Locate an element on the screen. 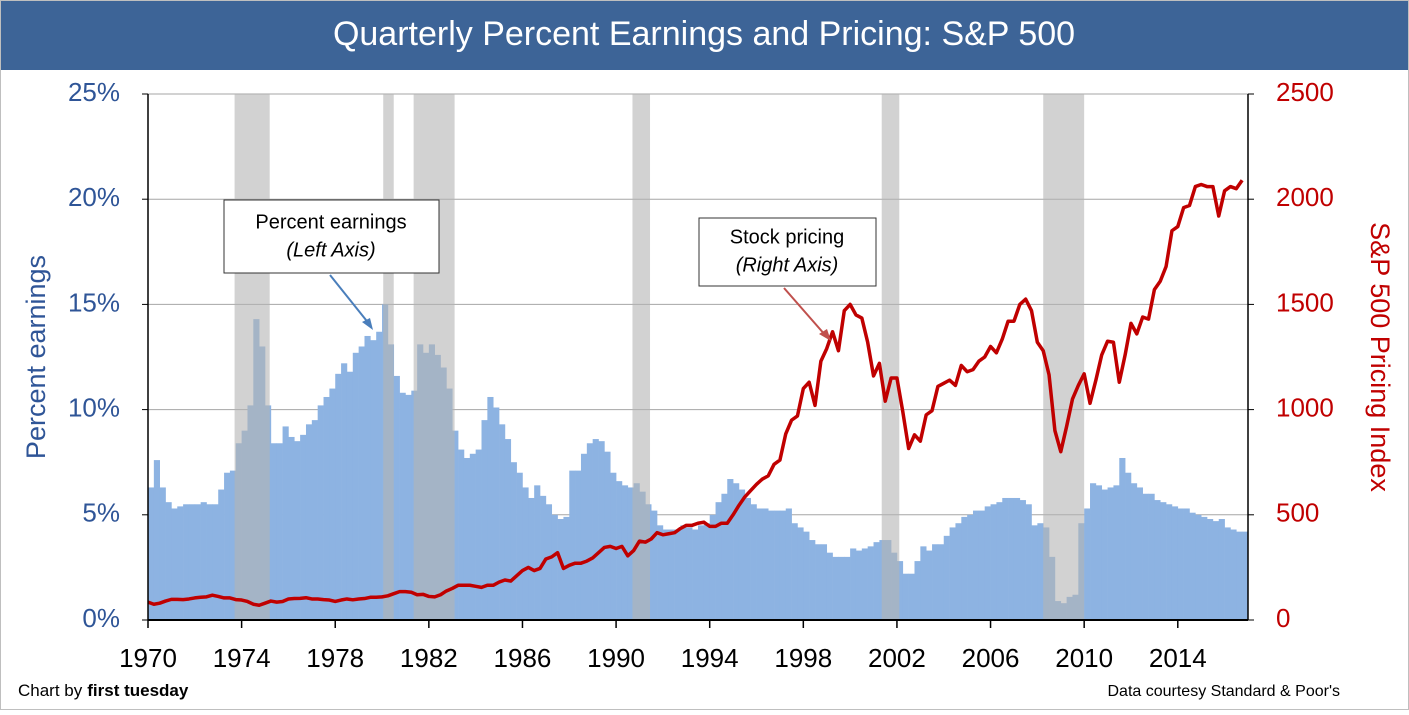 The height and width of the screenshot is (715, 1409). x-tick-label: 2006 is located at coordinates (991, 658).